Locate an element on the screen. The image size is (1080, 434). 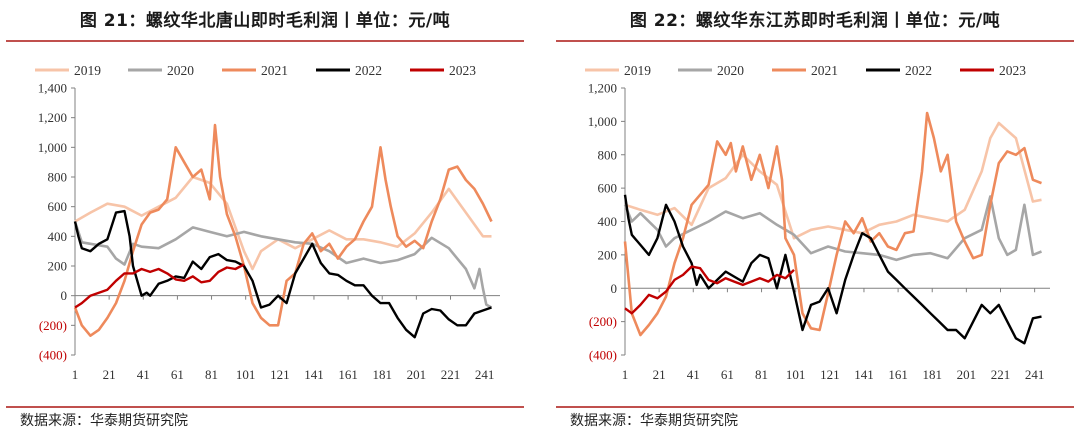
y-tick-label: 1,400 is located at coordinates (52, 88).